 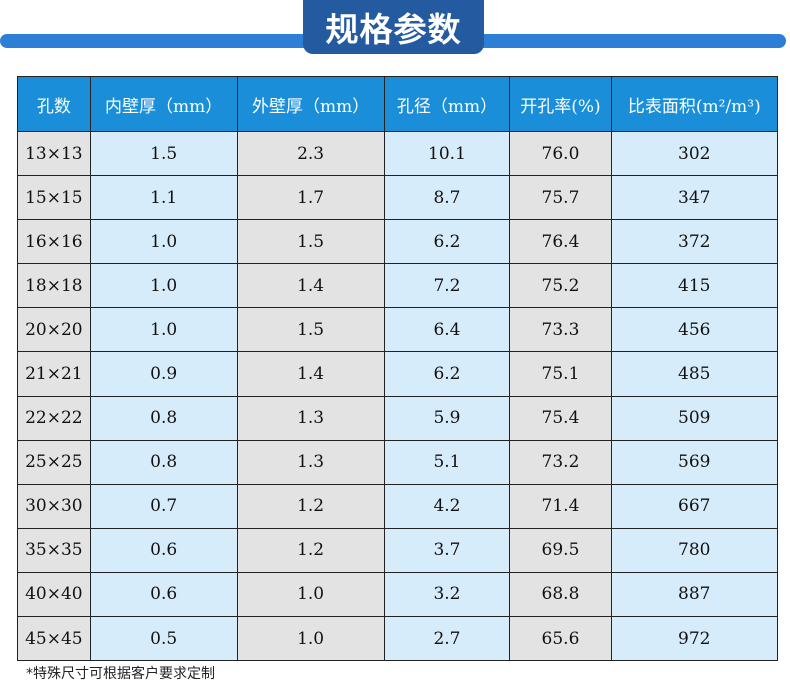 What do you see at coordinates (694, 153) in the screenshot?
I see `table-cell: 302` at bounding box center [694, 153].